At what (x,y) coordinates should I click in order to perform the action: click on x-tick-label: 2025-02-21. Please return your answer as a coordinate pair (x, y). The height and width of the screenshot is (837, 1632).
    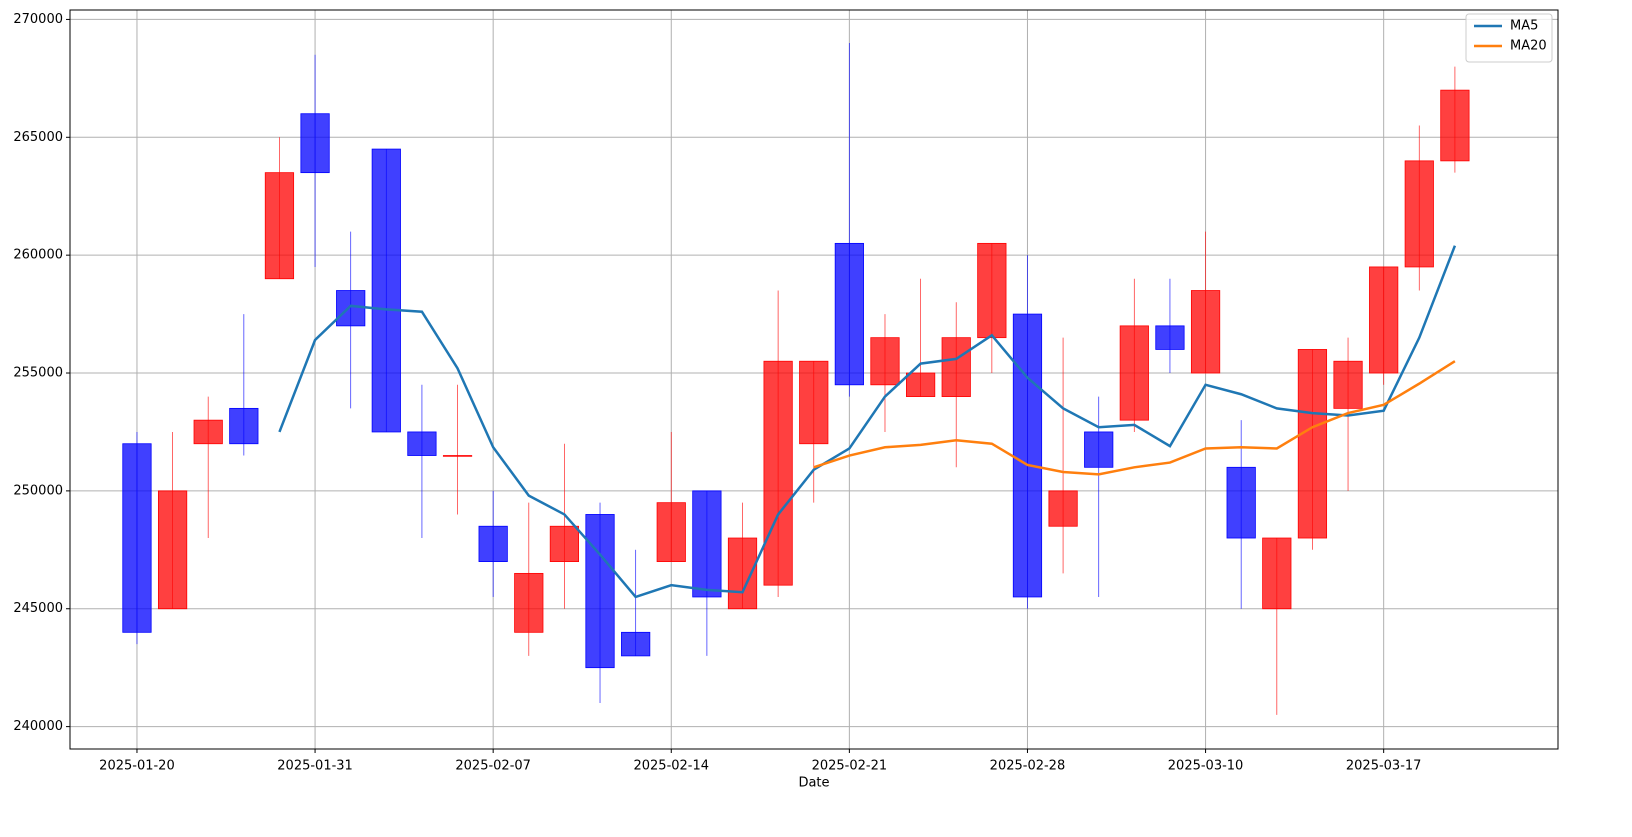
    Looking at the image, I should click on (850, 766).